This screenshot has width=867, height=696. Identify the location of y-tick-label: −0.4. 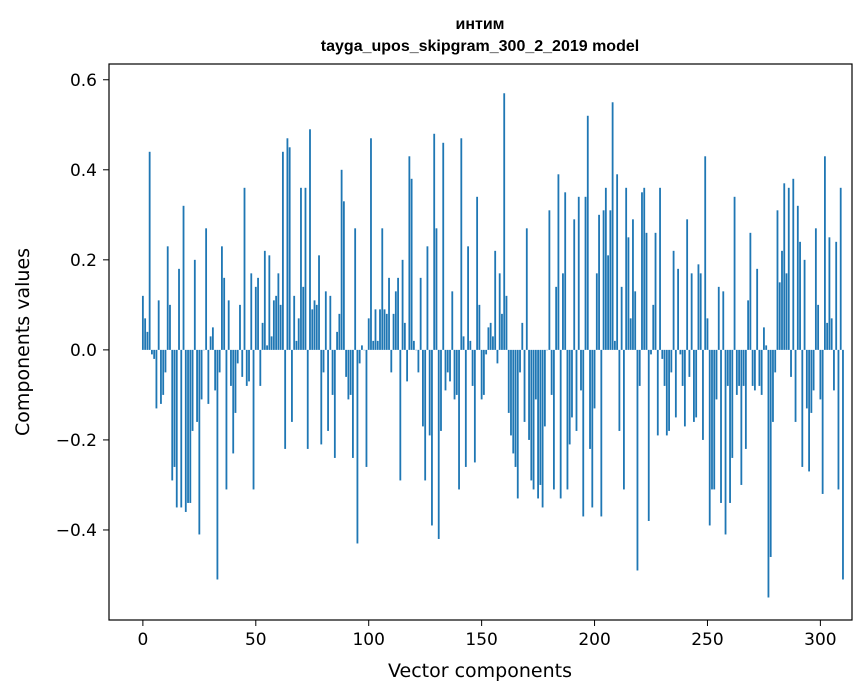
(76, 531).